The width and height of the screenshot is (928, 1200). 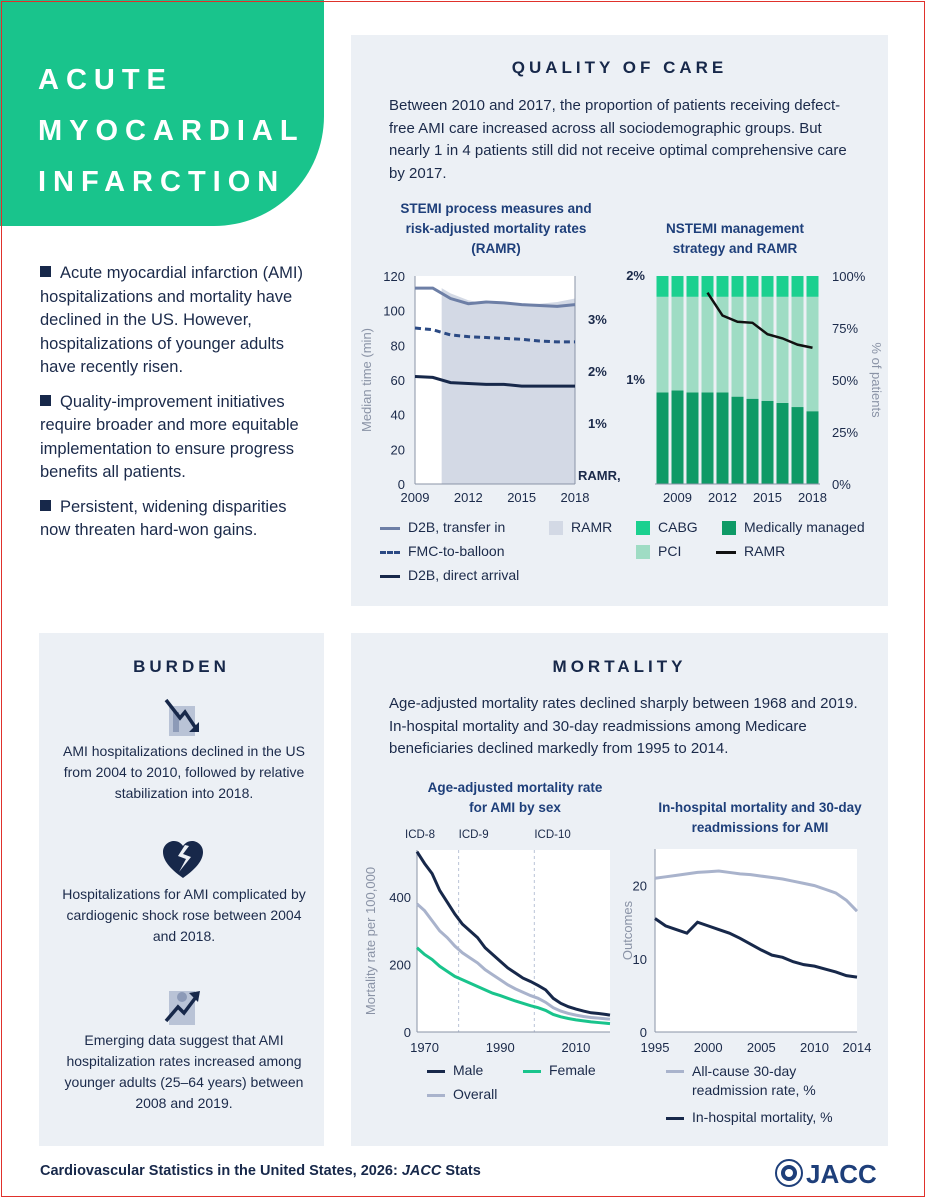 What do you see at coordinates (572, 1070) in the screenshot?
I see `legend-label: Female` at bounding box center [572, 1070].